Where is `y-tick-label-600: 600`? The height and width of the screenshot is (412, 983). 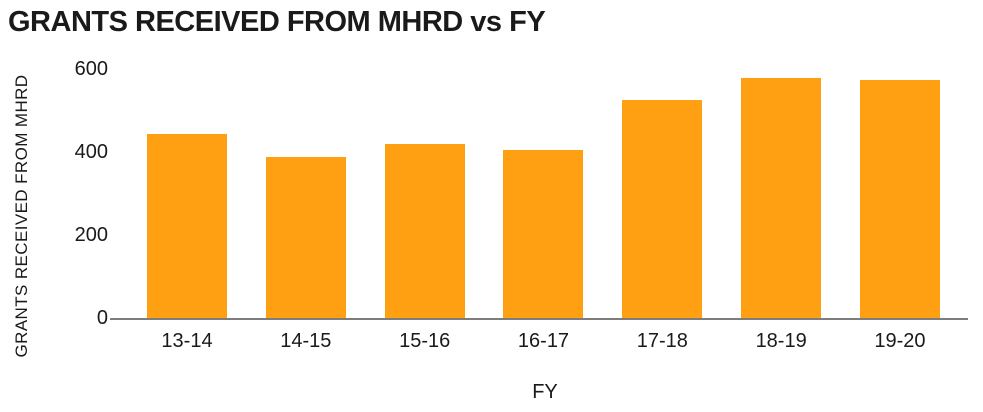 y-tick-label-600: 600 is located at coordinates (91, 69).